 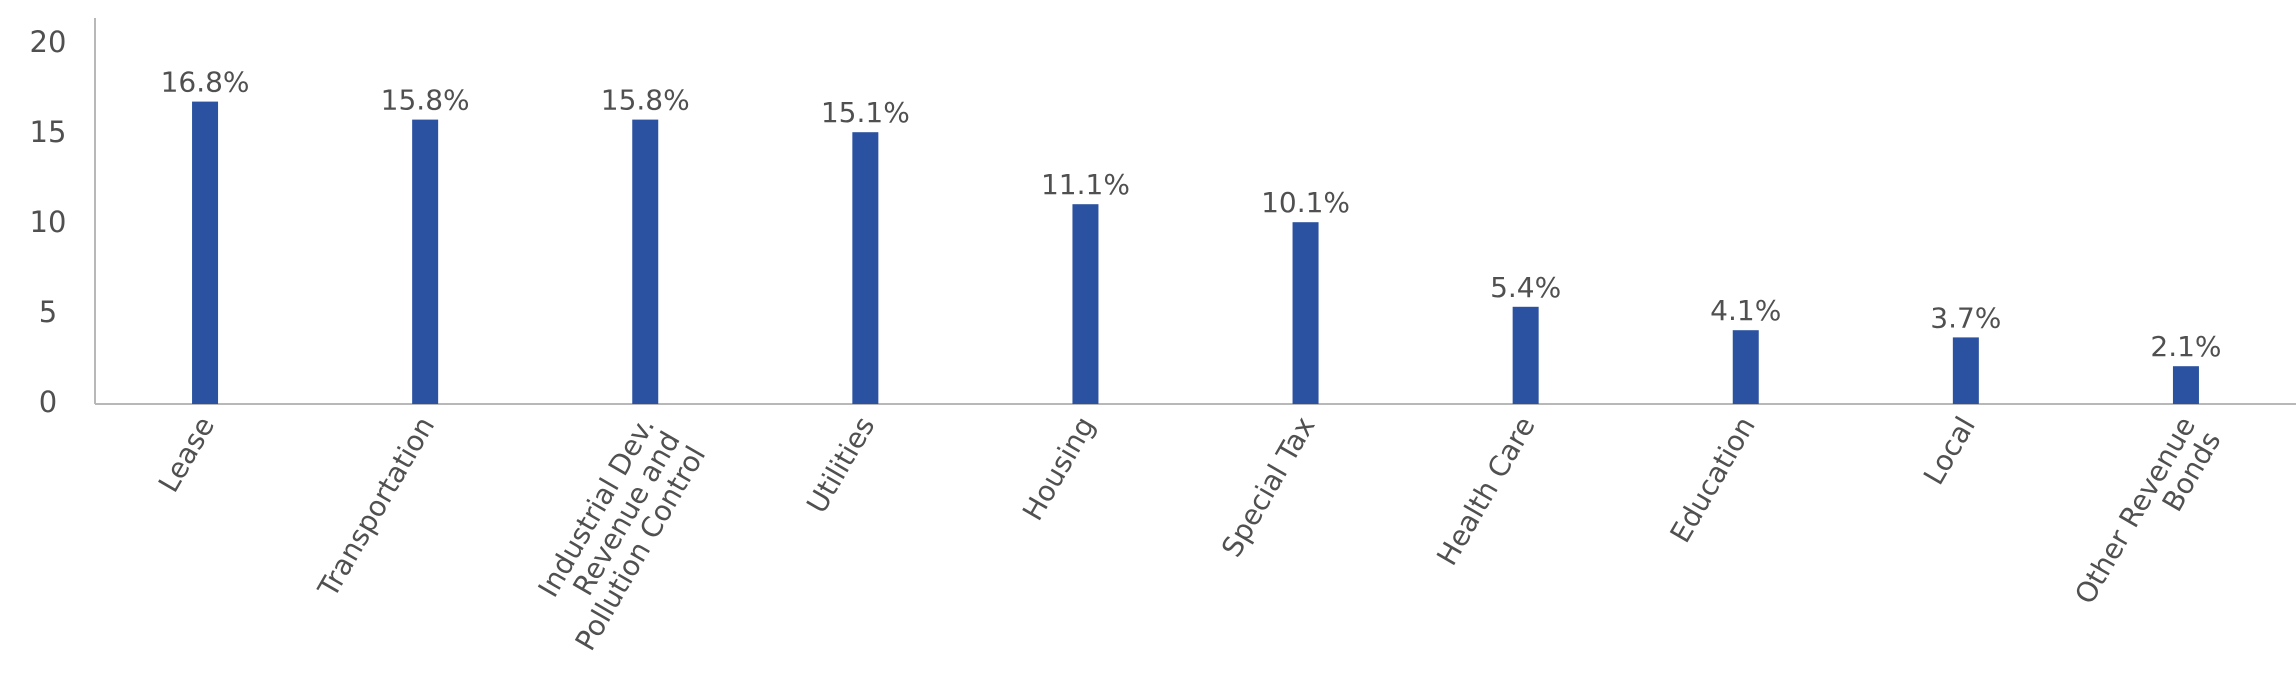 What do you see at coordinates (376, 507) in the screenshot?
I see `x-tick-label: Transportation` at bounding box center [376, 507].